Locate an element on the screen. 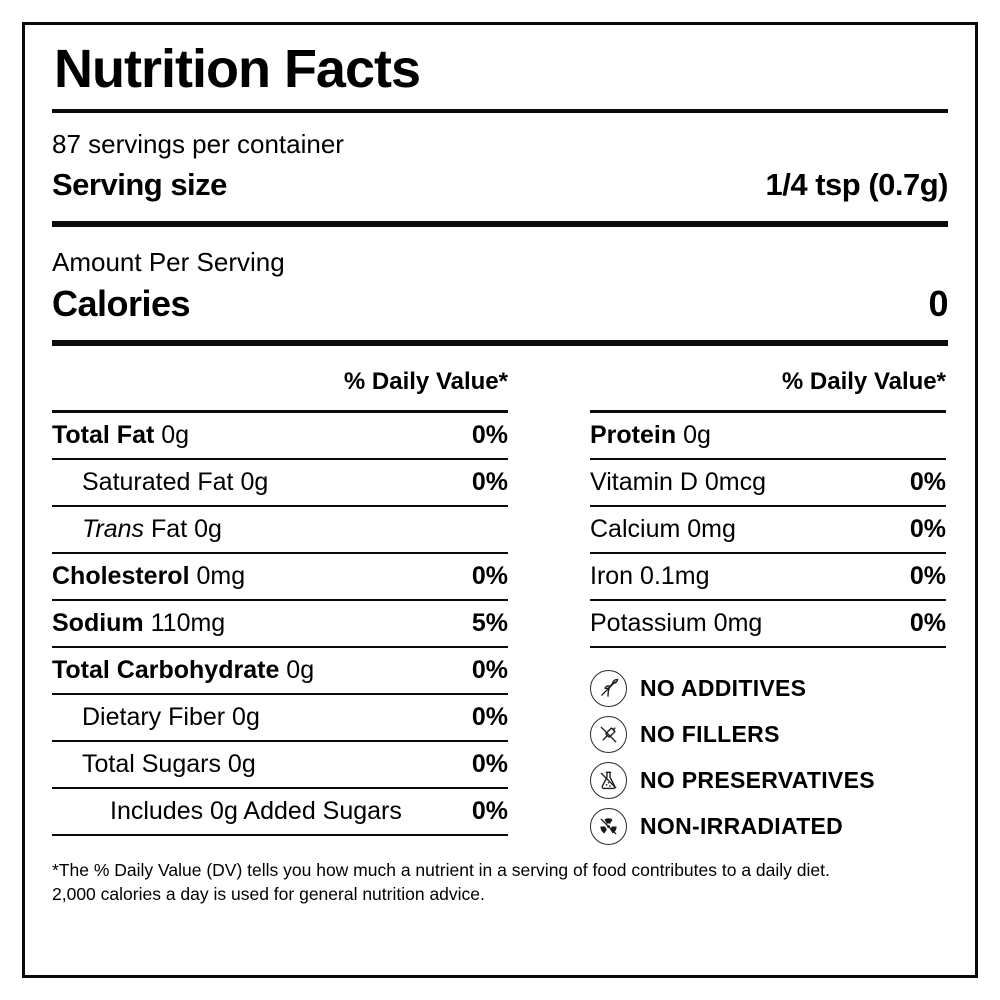 This screenshot has width=1000, height=1000. nutrient-name-amount: Dietary Fiber 0g is located at coordinates (171, 717).